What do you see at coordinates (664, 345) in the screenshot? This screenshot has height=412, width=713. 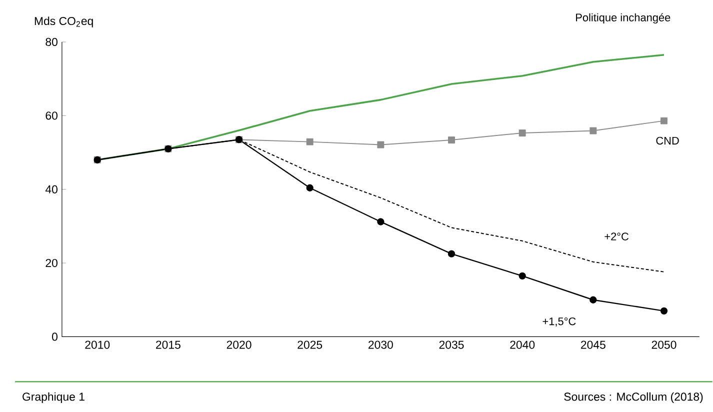 I see `x-tick-label: 2050` at bounding box center [664, 345].